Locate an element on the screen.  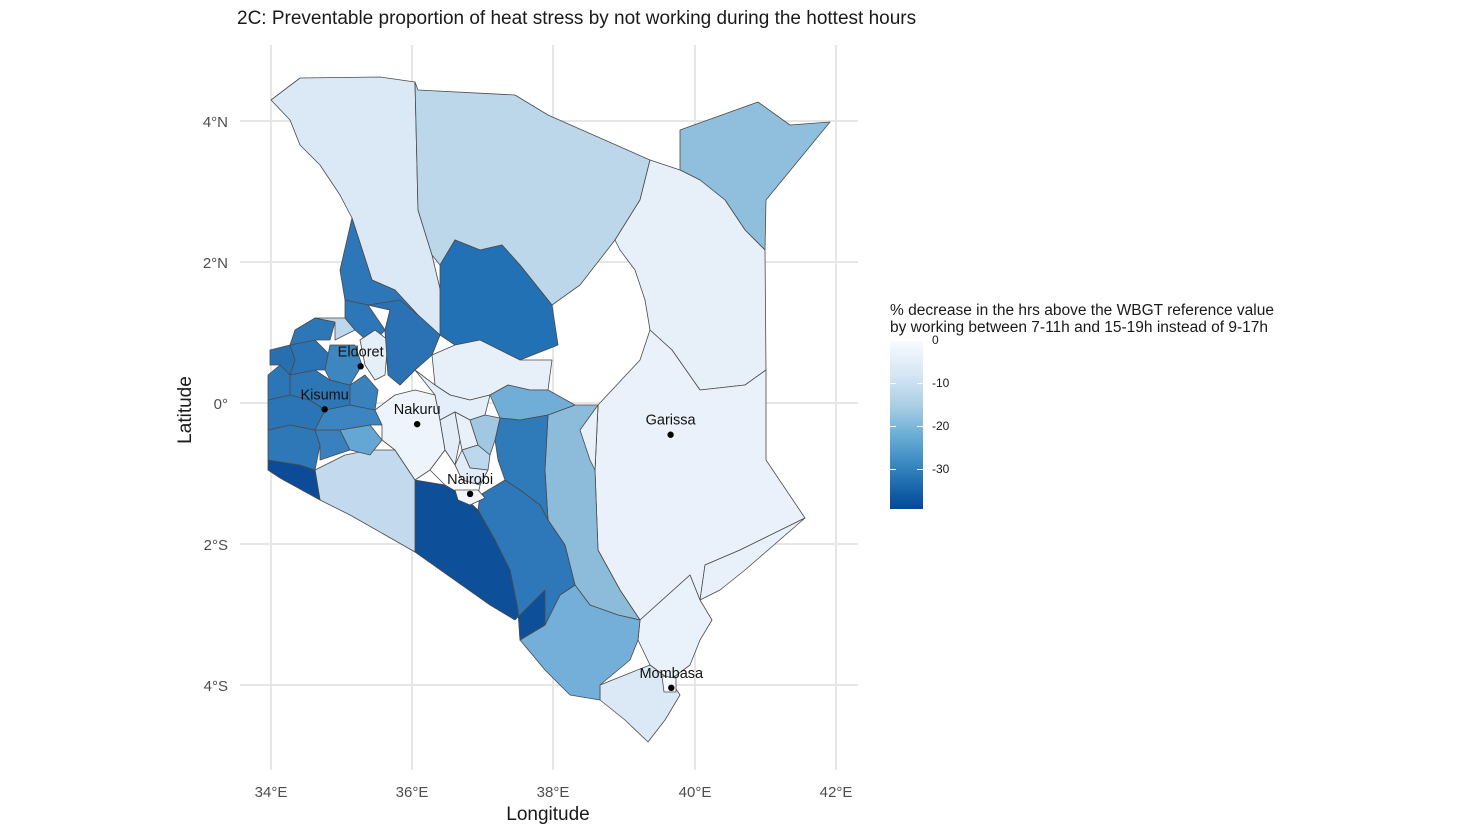
city-label: Nairobi is located at coordinates (470, 480).